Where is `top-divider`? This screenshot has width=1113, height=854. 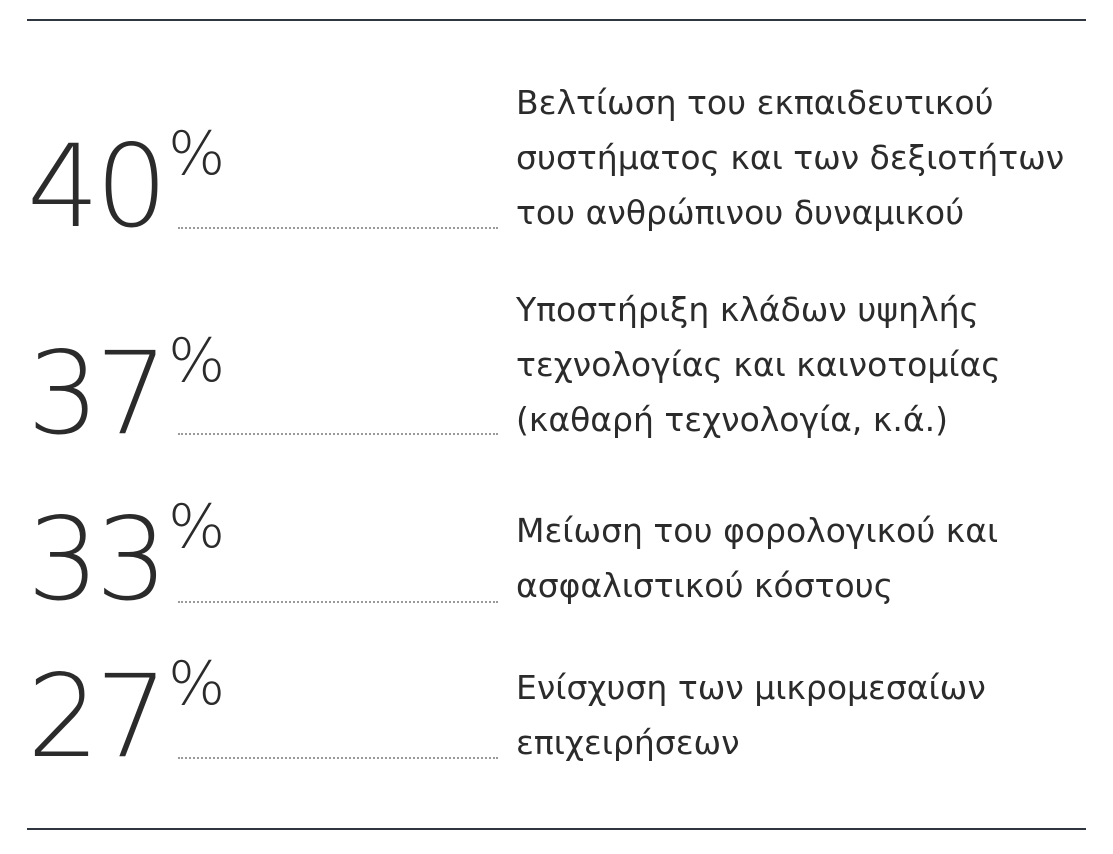 top-divider is located at coordinates (556, 20).